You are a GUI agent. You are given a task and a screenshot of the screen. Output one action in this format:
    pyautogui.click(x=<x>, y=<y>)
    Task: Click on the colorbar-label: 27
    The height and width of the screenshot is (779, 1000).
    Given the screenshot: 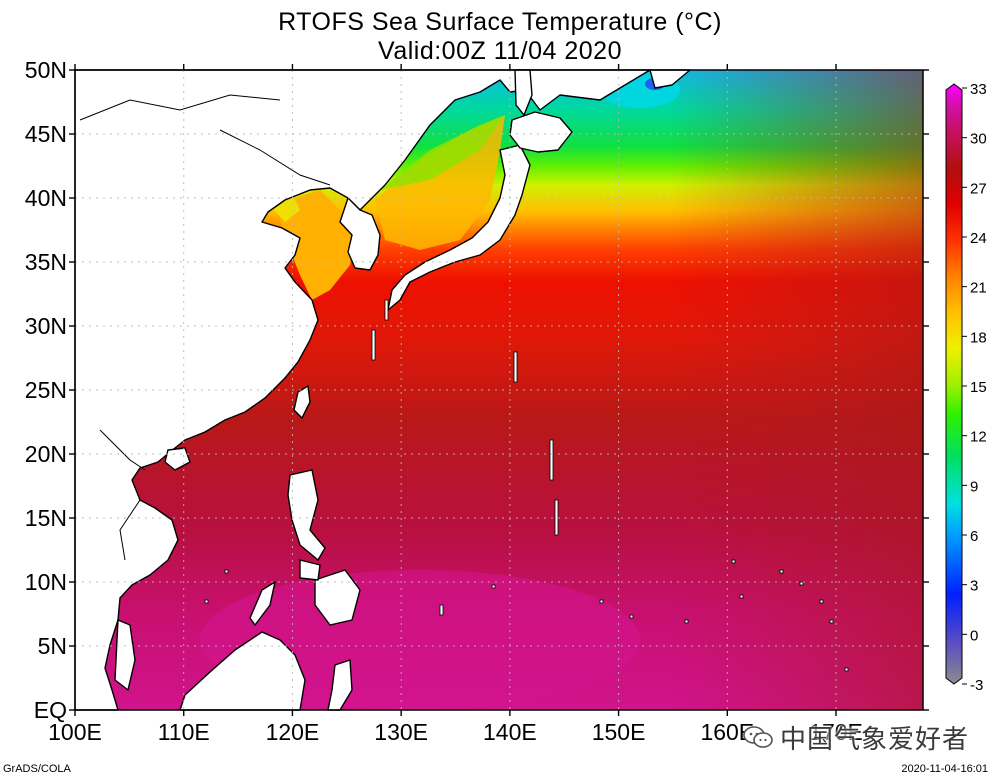 What is the action you would take?
    pyautogui.click(x=978, y=188)
    